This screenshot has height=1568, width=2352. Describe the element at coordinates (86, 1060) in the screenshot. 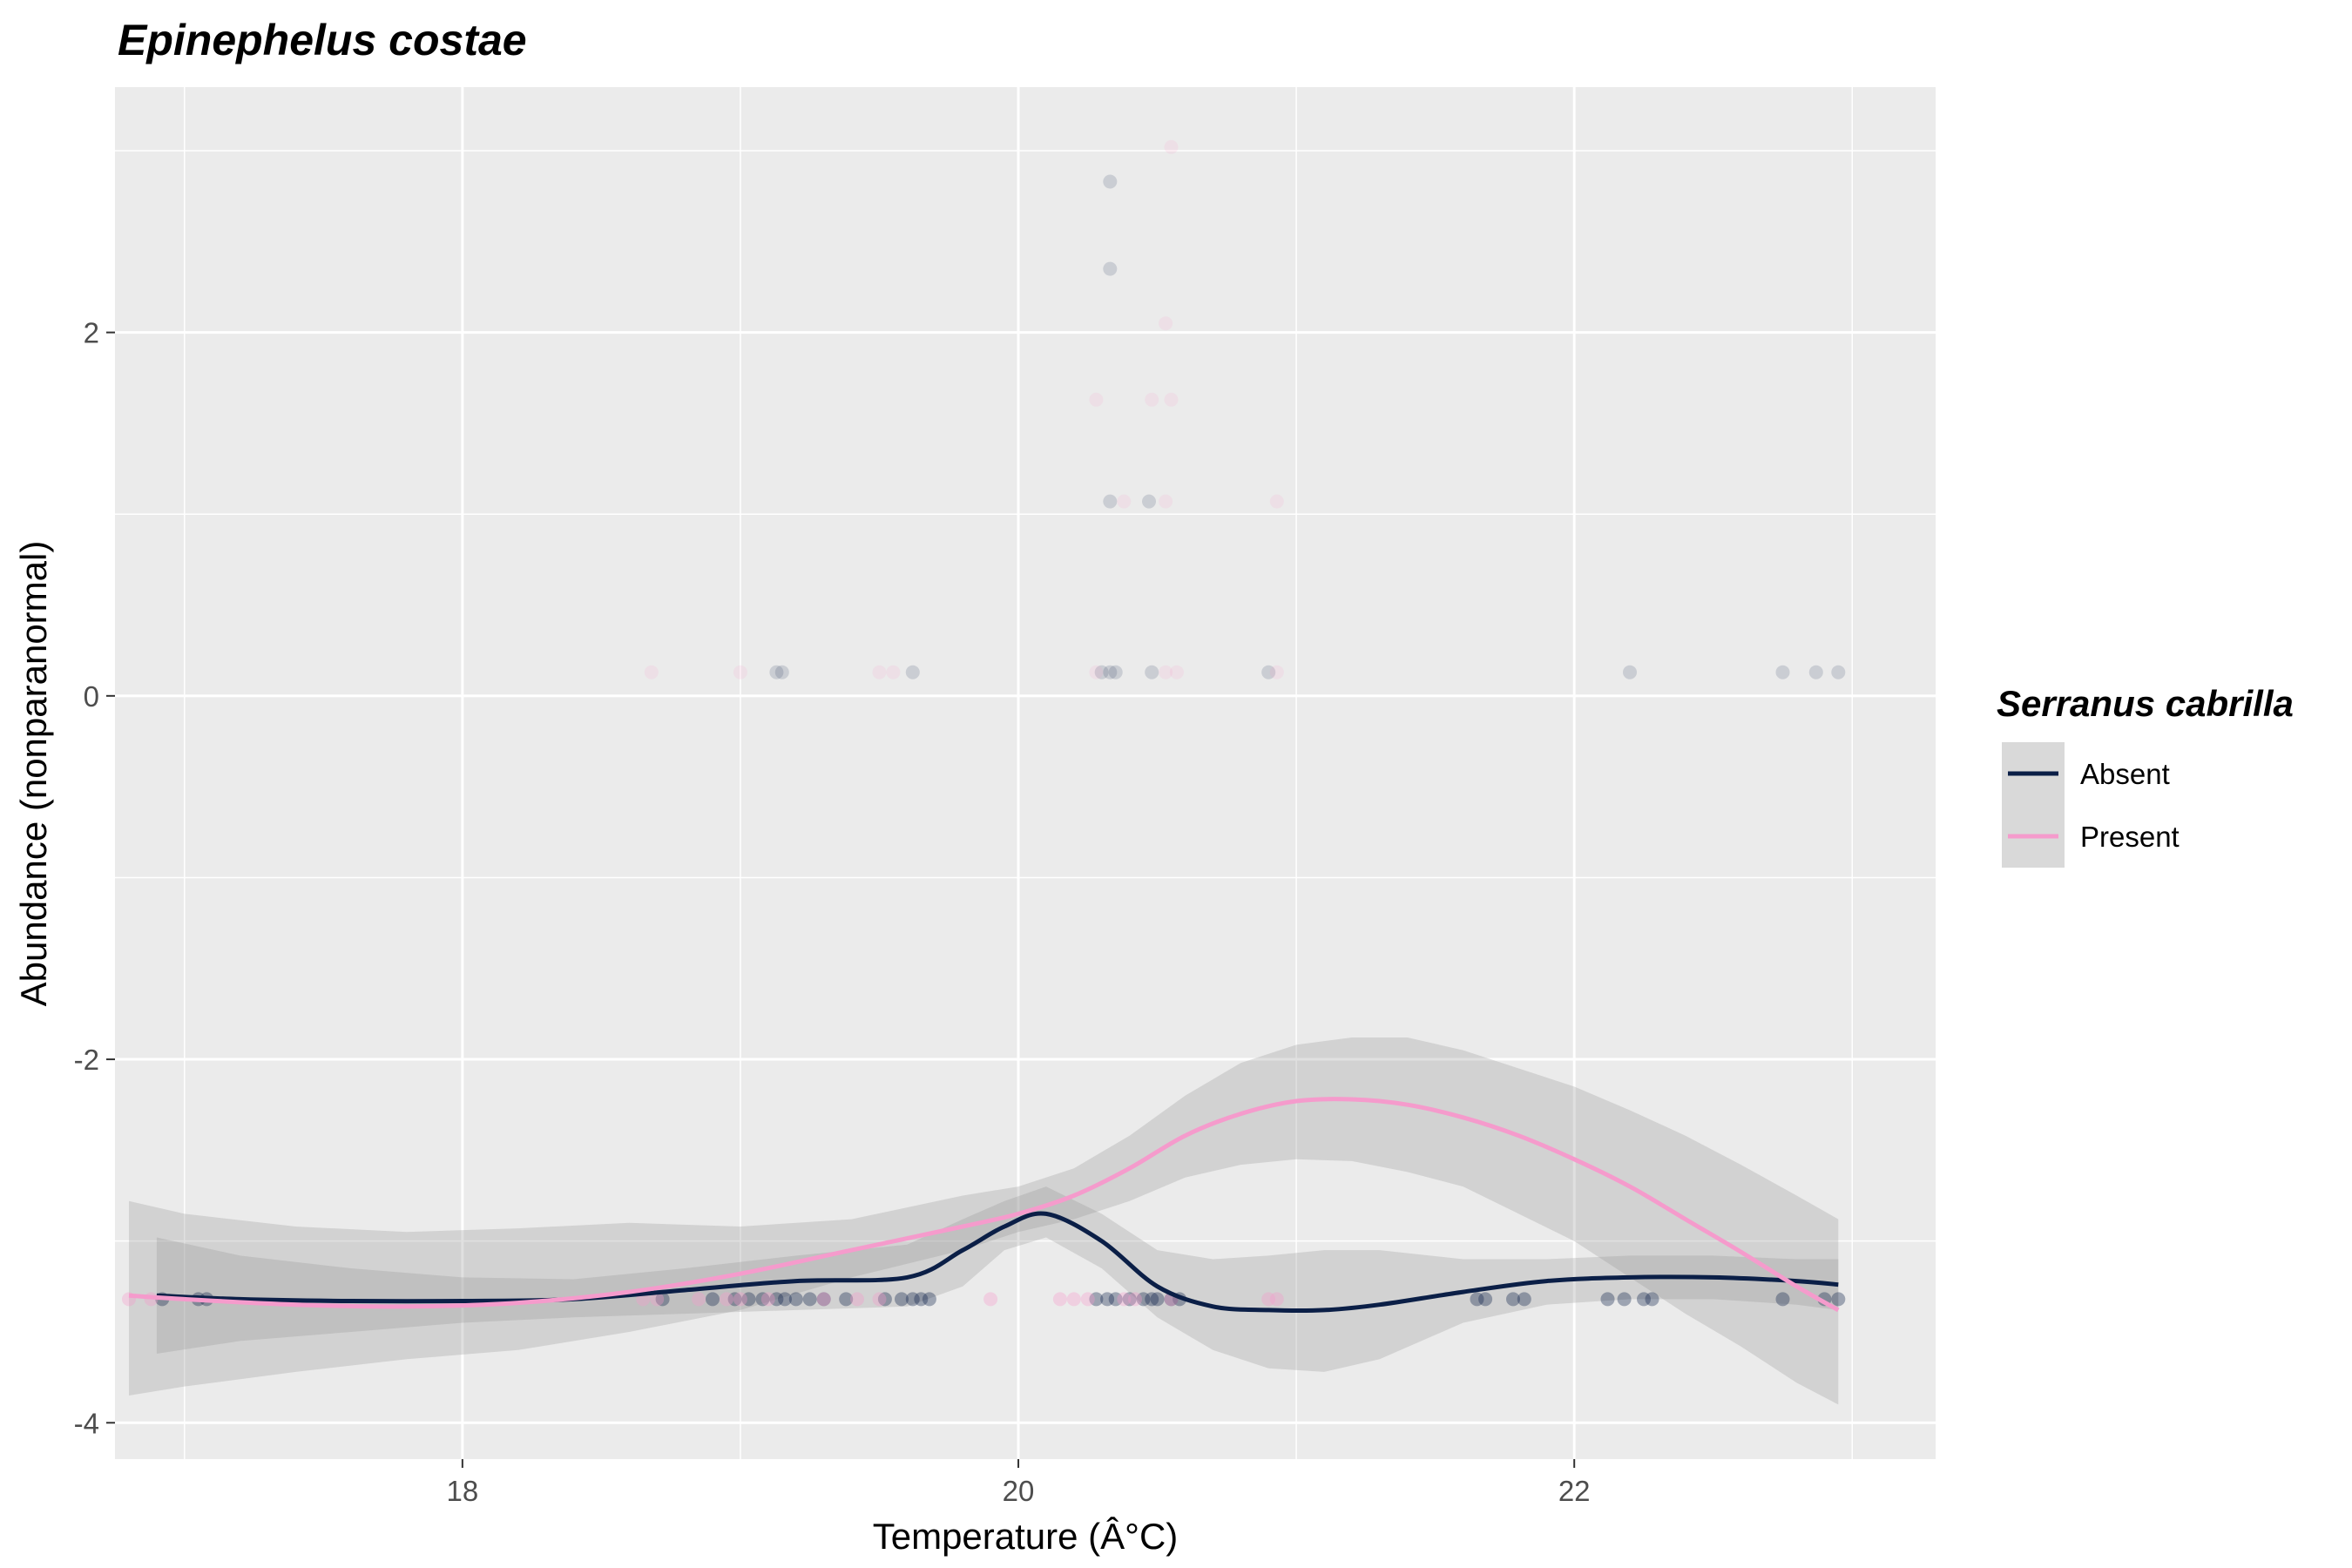

I see `y-tick-label: -2` at that location.